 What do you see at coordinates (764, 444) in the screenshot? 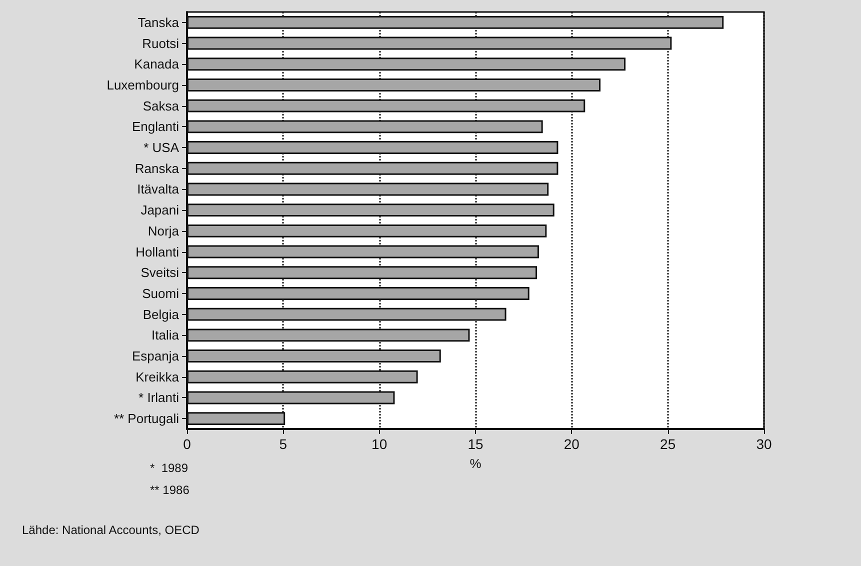
I see `x-tick-label: 30` at bounding box center [764, 444].